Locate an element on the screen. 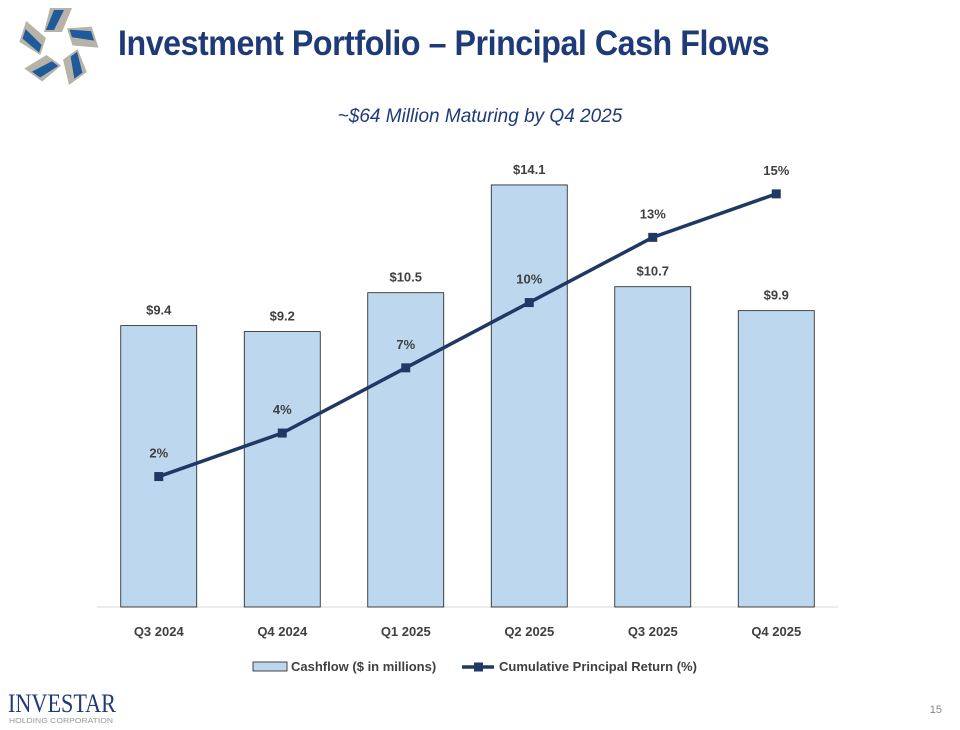 This screenshot has height=730, width=960. footer-logo-subtext: HOLDING CORPORATION is located at coordinates (61, 720).